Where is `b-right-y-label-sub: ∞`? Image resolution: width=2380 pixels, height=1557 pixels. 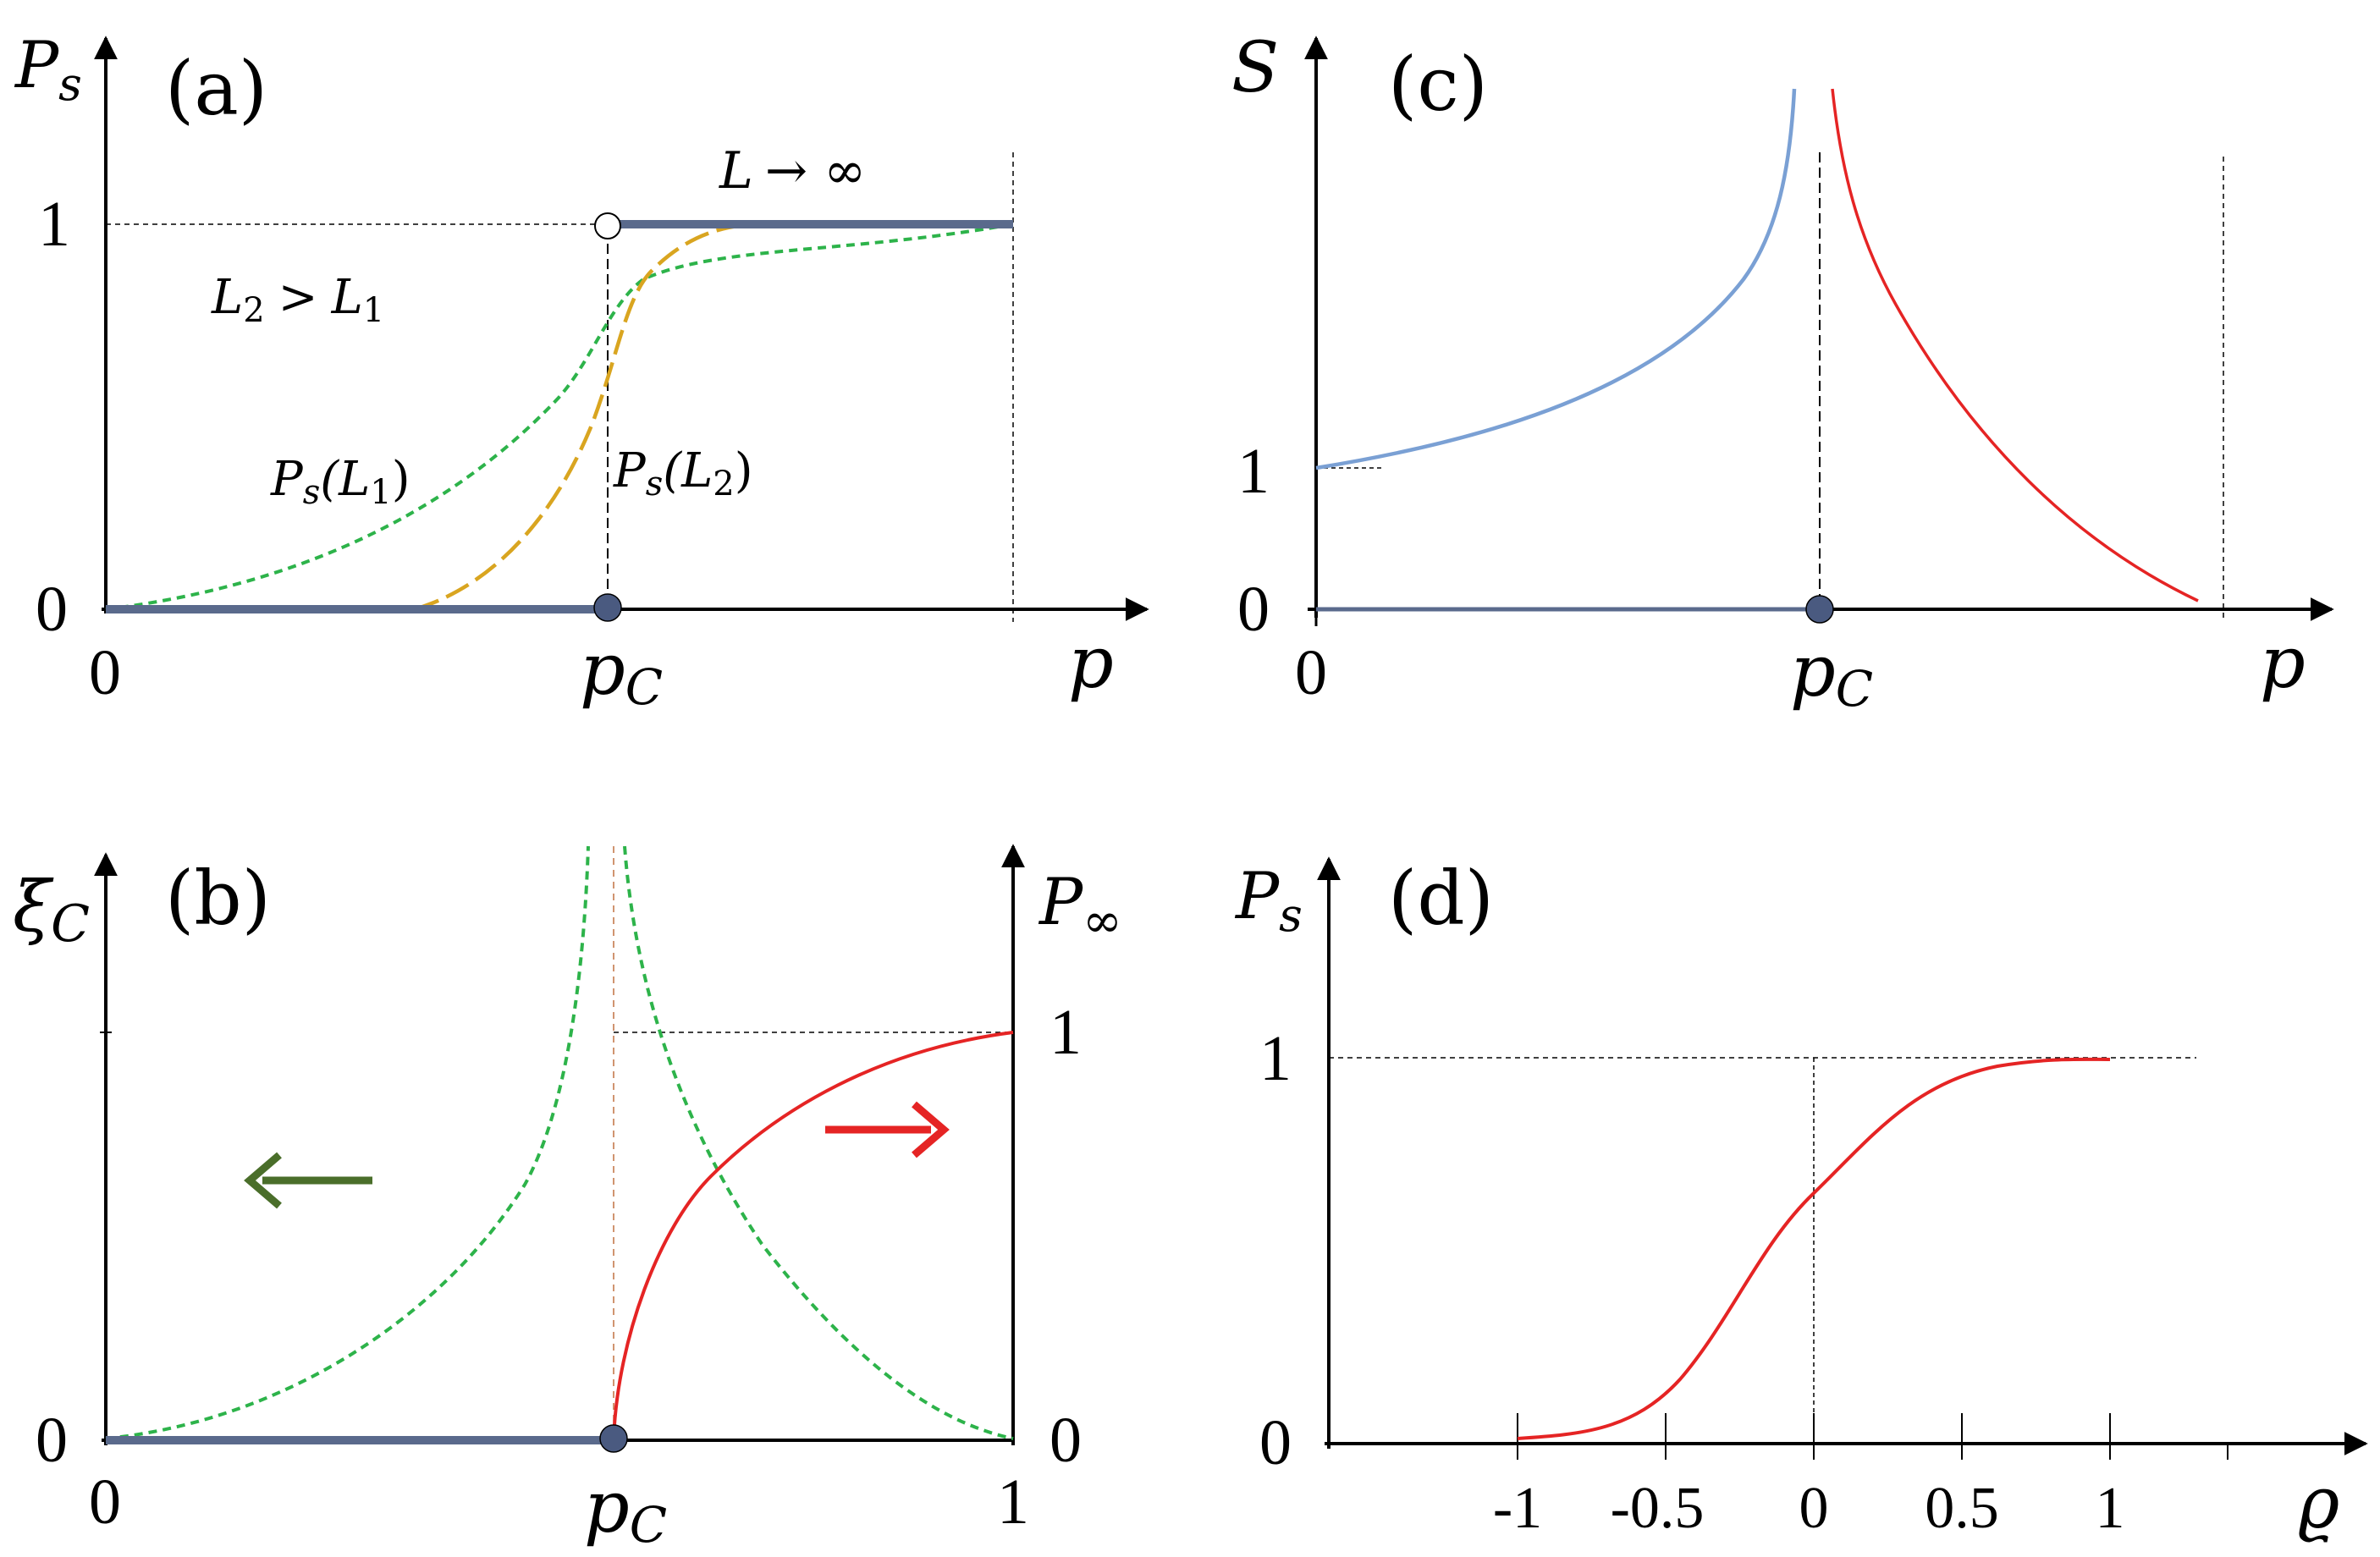 b-right-y-label-sub: ∞ is located at coordinates (1103, 921).